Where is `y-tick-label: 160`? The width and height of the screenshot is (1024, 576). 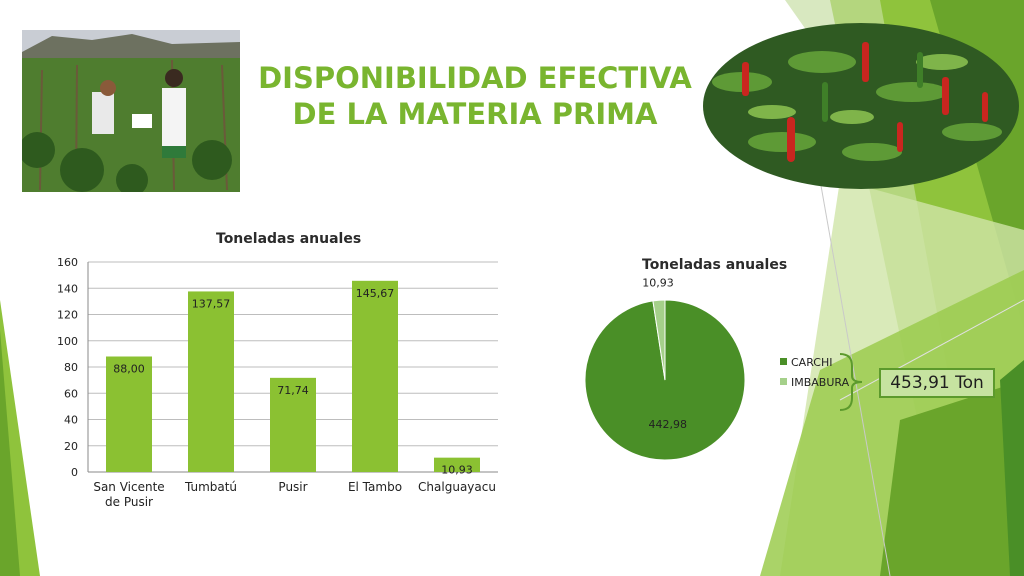
y-tick-label: 160 is located at coordinates (67, 262).